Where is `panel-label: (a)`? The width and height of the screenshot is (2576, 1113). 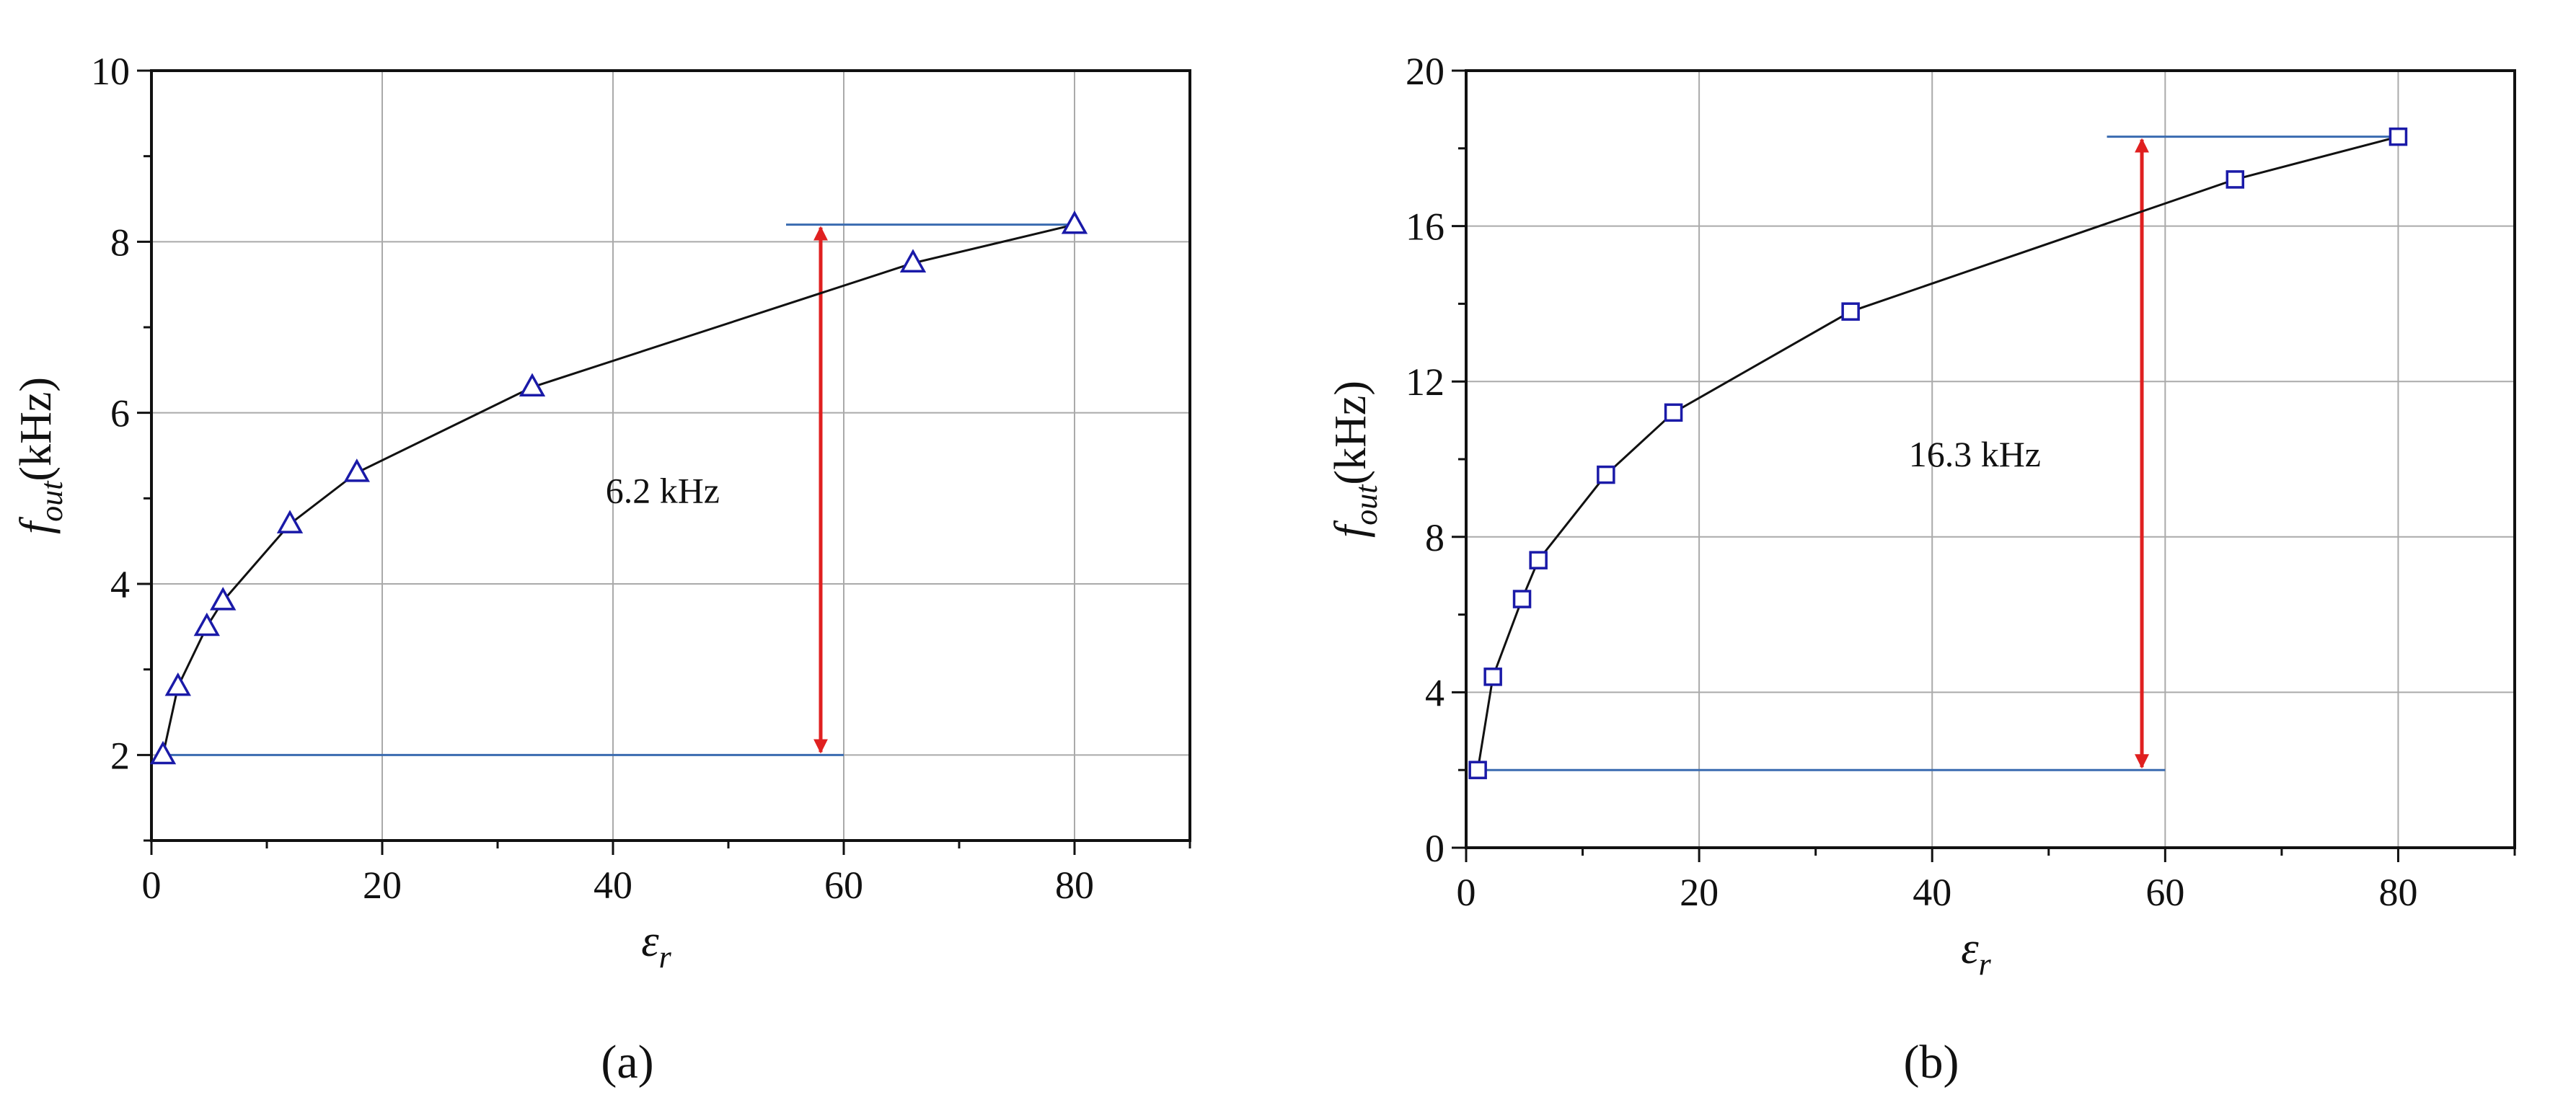 panel-label: (a) is located at coordinates (627, 1062).